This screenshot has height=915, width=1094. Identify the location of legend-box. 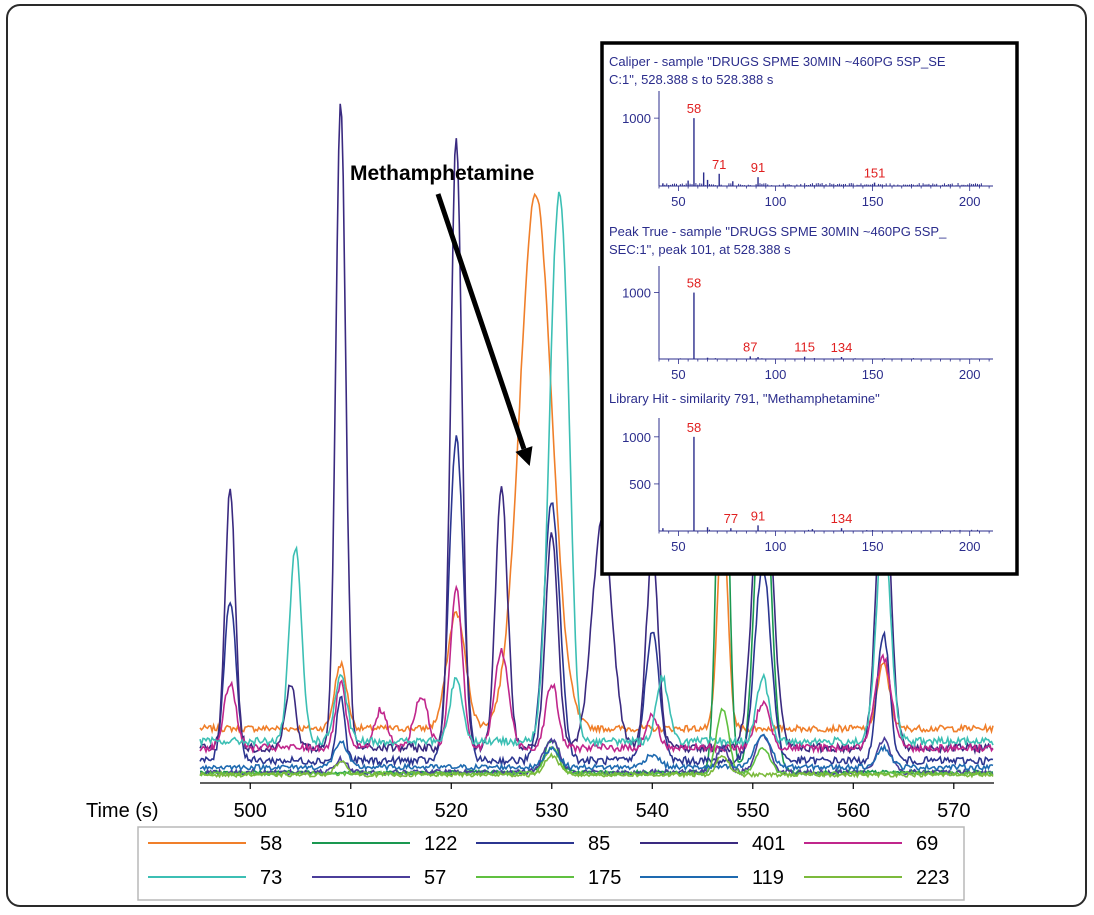
(551, 863).